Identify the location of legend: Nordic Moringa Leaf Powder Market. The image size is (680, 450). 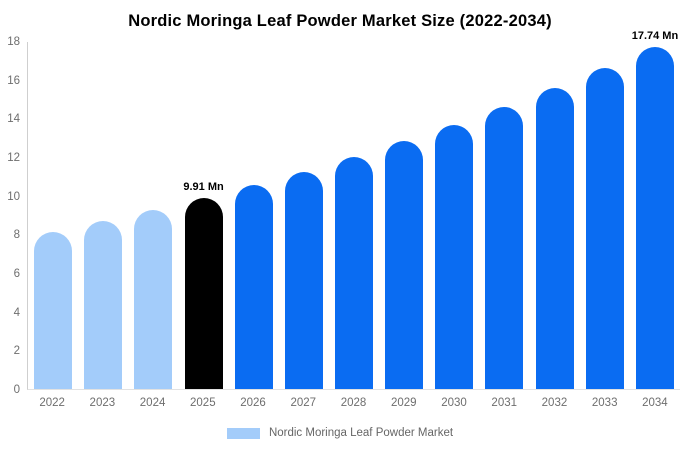
(340, 433).